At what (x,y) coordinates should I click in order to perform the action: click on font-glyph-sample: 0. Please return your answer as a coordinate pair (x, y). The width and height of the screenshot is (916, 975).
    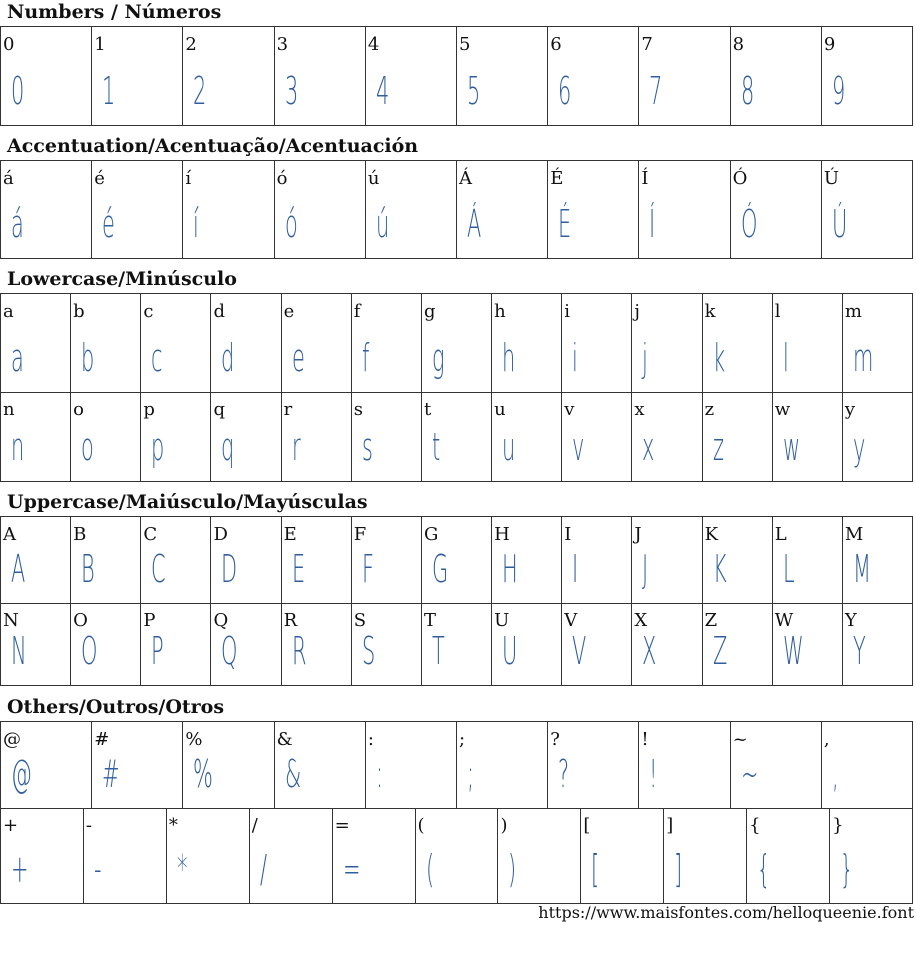
    Looking at the image, I should click on (18, 91).